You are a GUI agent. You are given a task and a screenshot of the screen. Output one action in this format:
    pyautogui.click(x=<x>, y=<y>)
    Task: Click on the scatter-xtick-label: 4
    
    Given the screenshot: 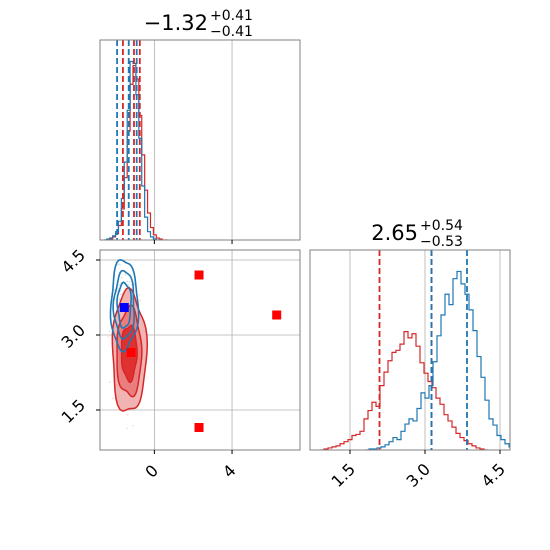 What is the action you would take?
    pyautogui.click(x=229, y=471)
    